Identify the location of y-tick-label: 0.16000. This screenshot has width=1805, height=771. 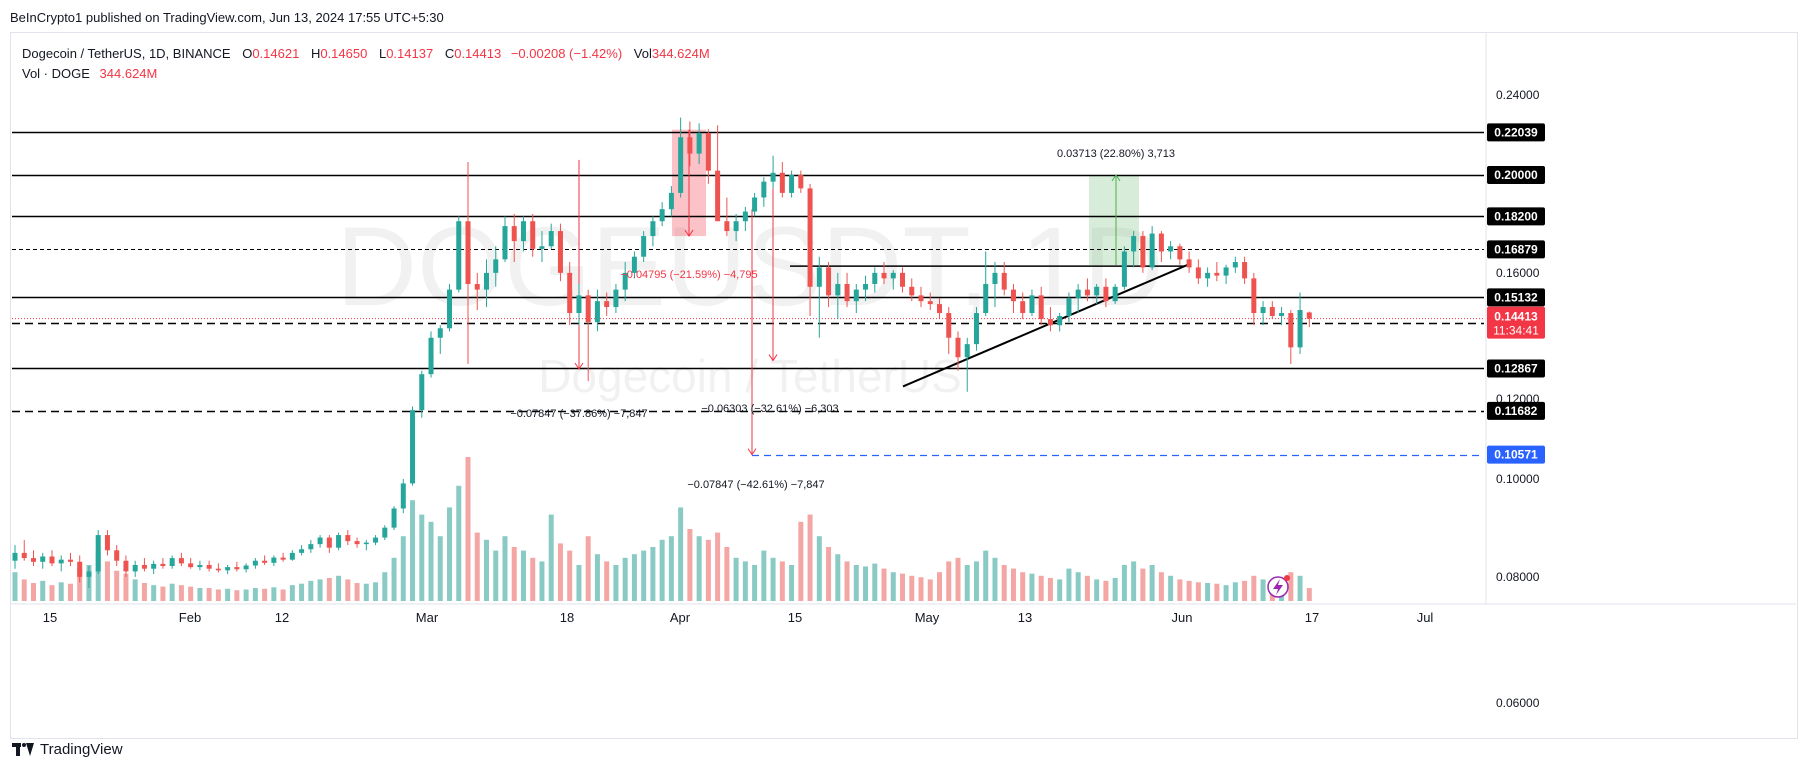
(1518, 273).